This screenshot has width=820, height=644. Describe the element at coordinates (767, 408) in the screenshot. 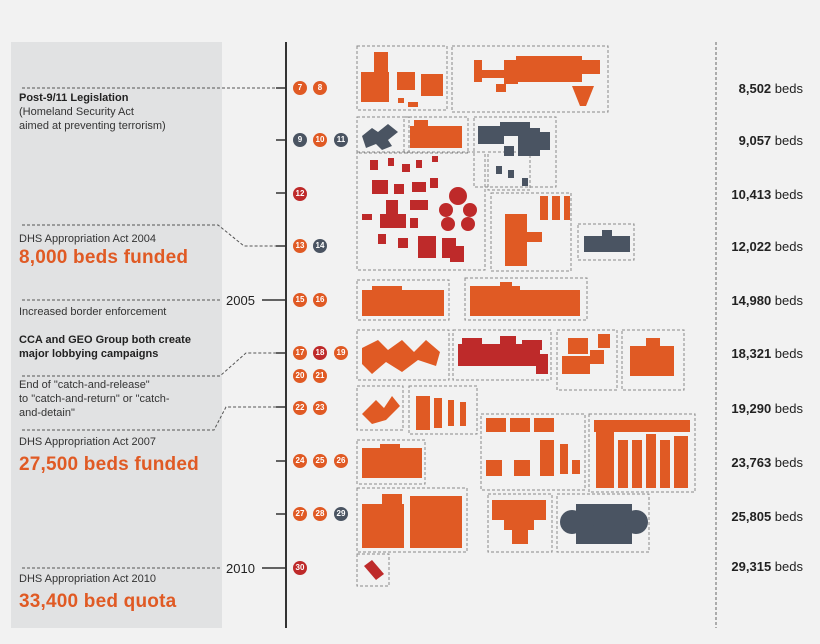

I see `beds-row-7: 19,290 beds` at that location.